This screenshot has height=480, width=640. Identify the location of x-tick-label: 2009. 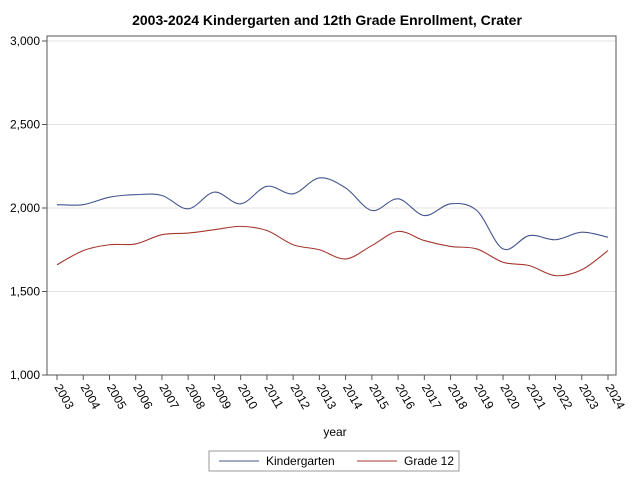
(222, 397).